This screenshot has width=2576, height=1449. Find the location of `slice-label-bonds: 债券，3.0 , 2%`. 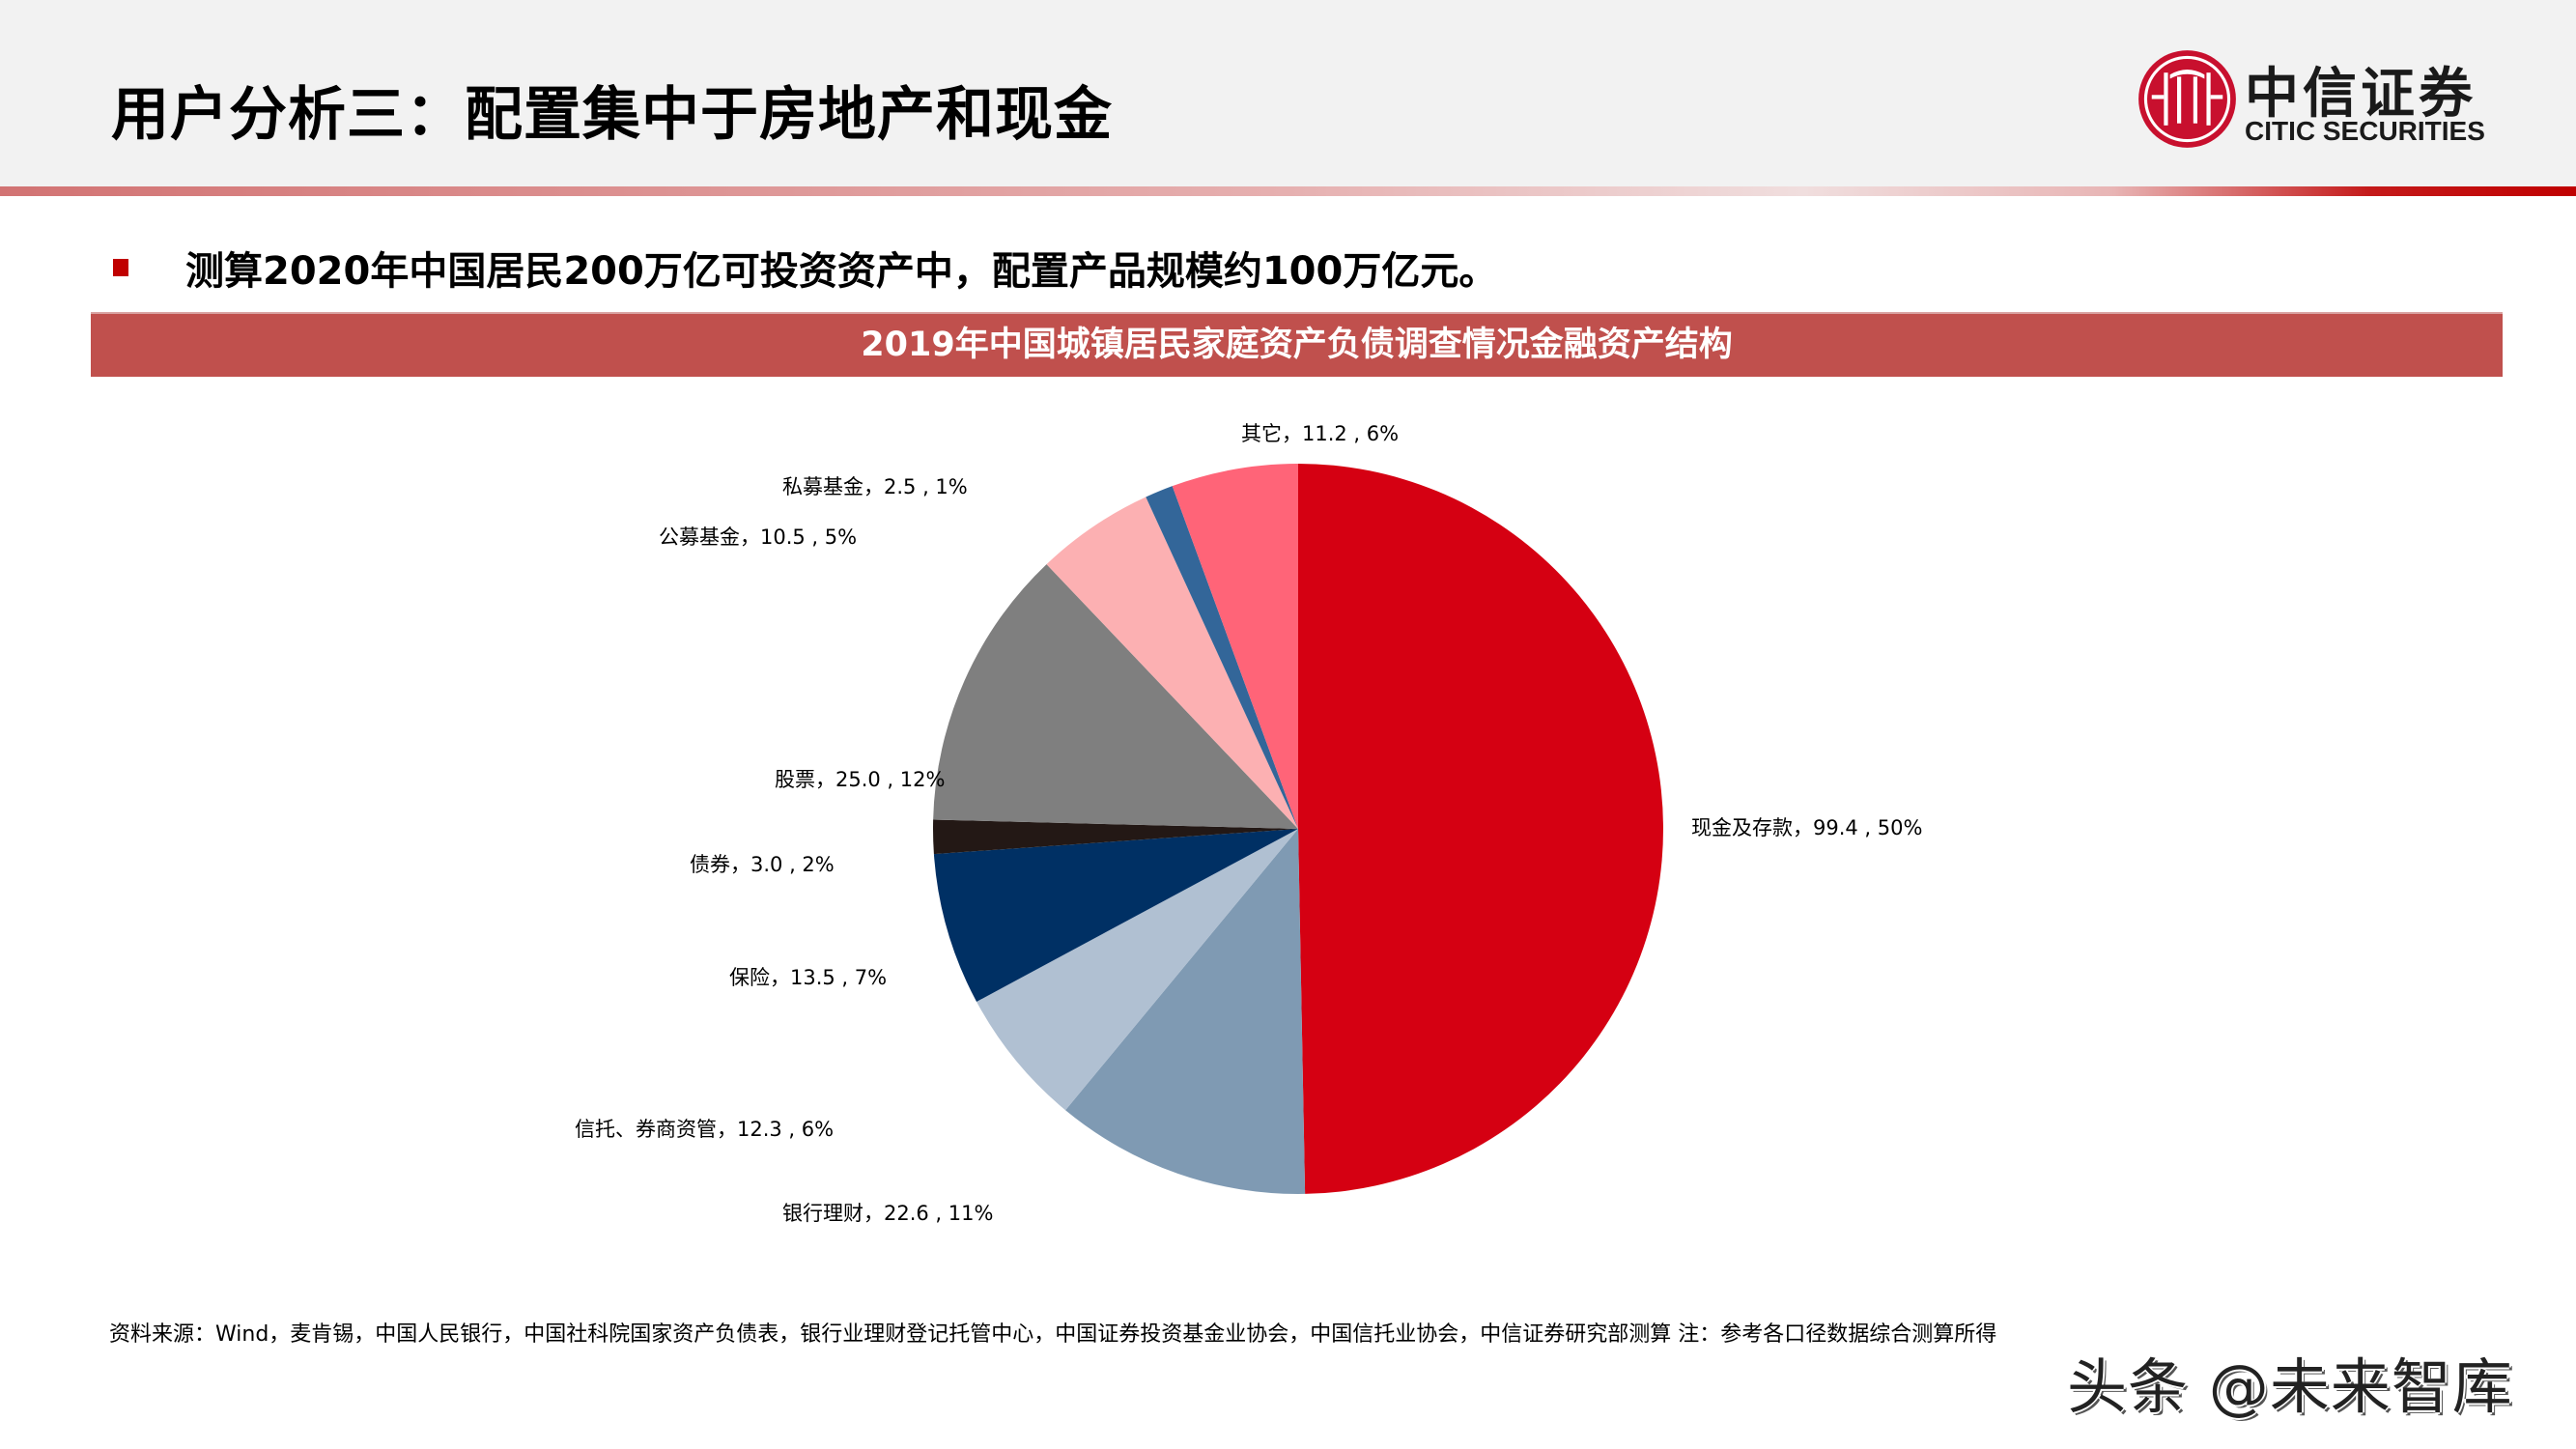

slice-label-bonds: 债券，3.0 , 2% is located at coordinates (762, 864).